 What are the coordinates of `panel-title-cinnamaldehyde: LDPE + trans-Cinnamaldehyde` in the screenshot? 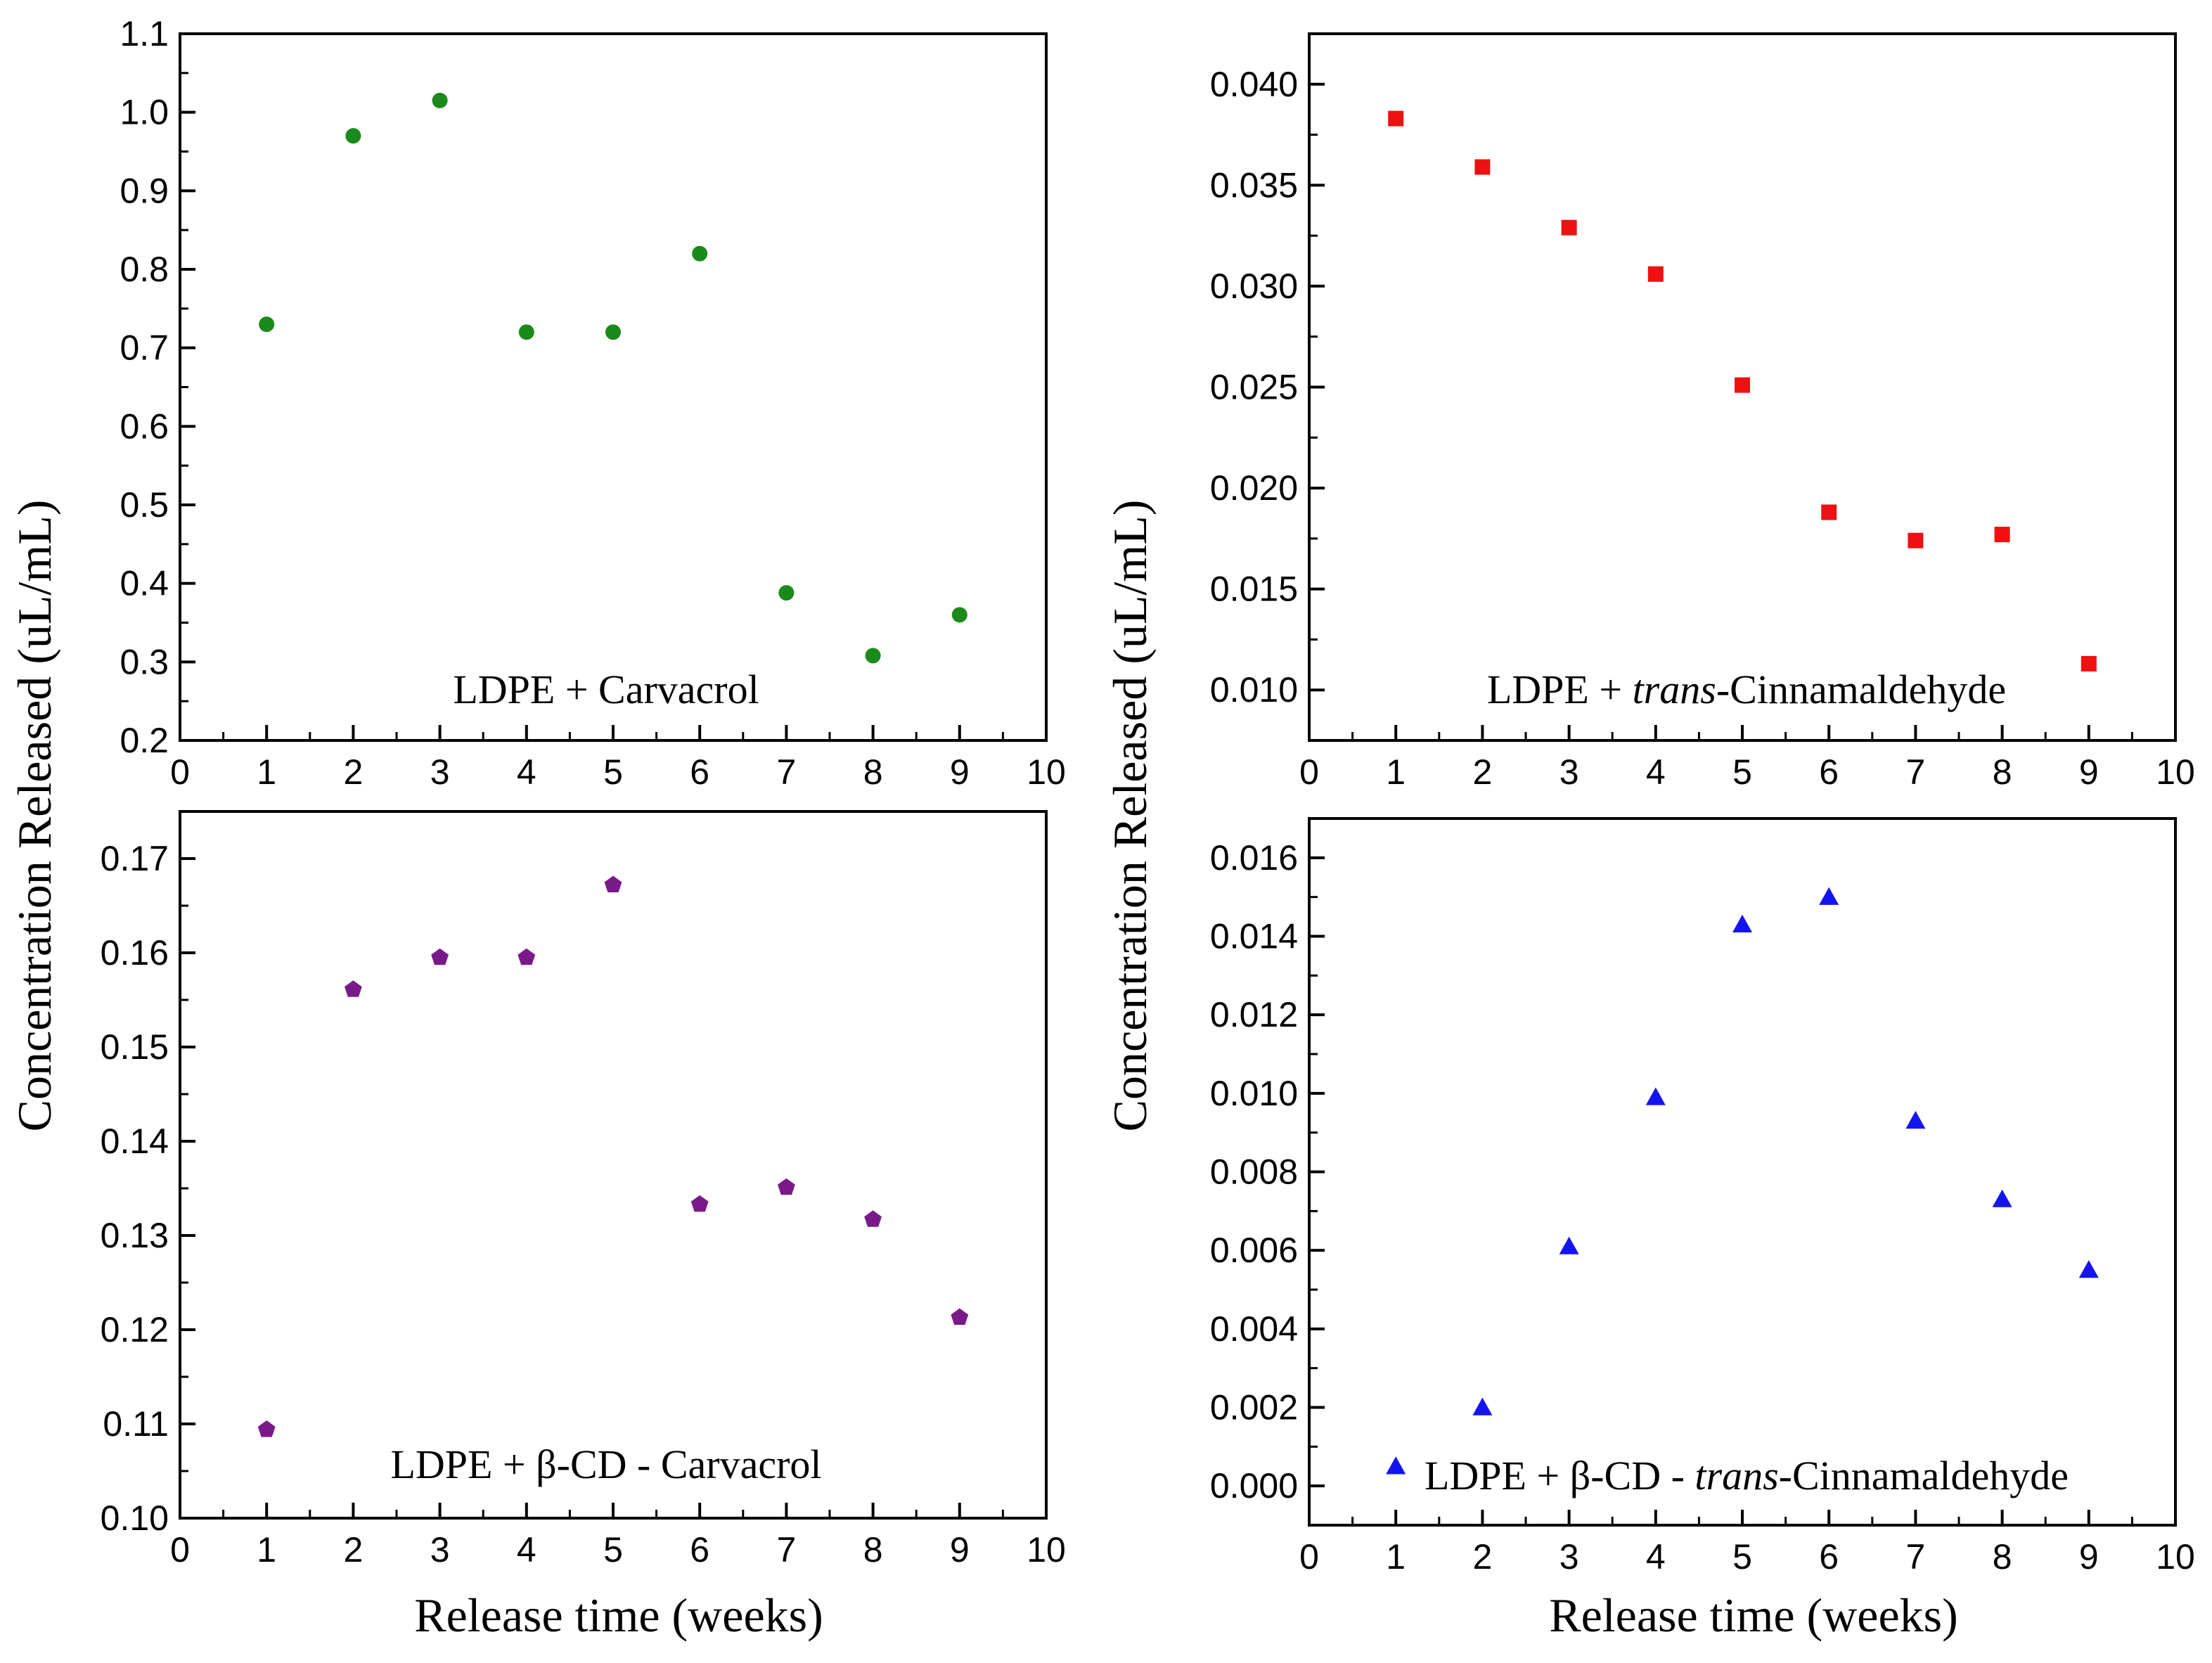 It's located at (1747, 689).